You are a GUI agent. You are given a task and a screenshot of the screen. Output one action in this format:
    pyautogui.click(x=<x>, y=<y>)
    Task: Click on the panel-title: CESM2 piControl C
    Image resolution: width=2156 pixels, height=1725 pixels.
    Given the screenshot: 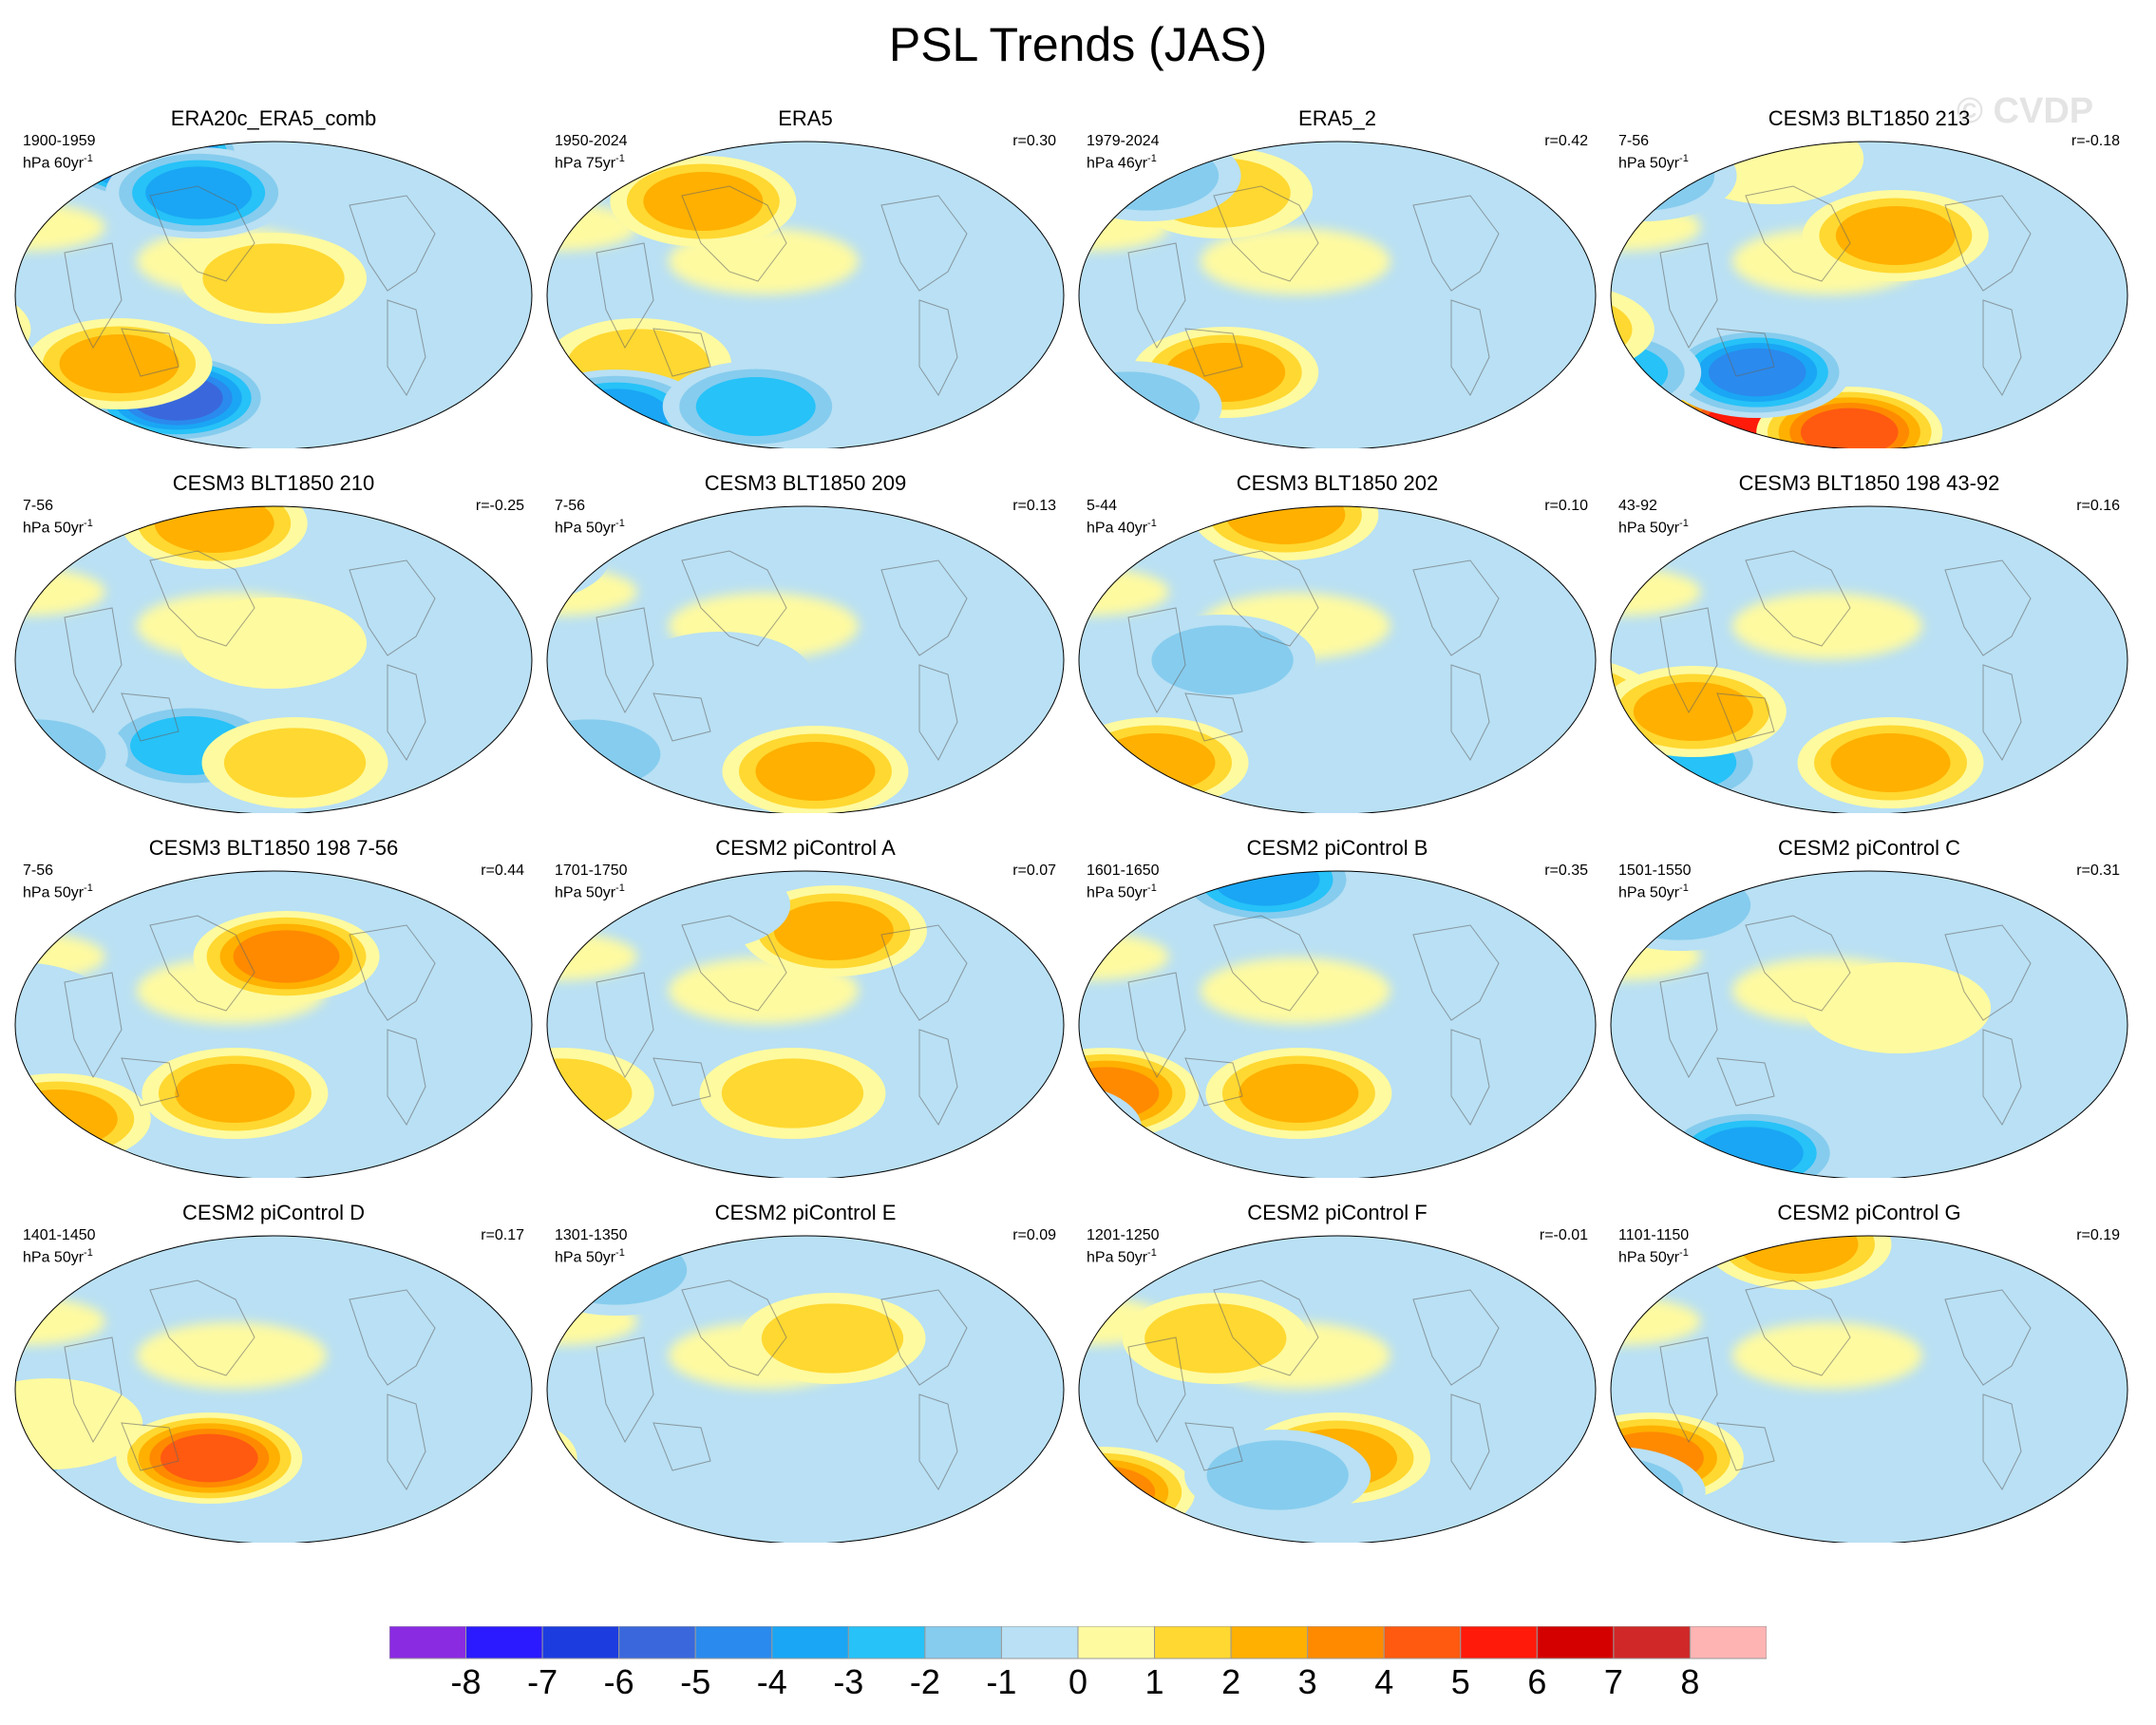 What is the action you would take?
    pyautogui.click(x=1869, y=848)
    